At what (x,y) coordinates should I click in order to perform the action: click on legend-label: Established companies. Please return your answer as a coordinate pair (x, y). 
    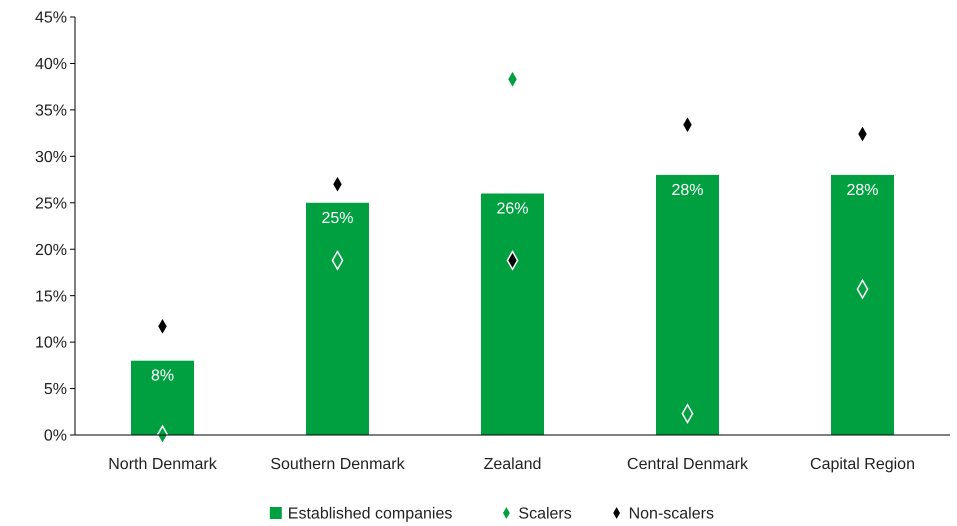
    Looking at the image, I should click on (370, 514).